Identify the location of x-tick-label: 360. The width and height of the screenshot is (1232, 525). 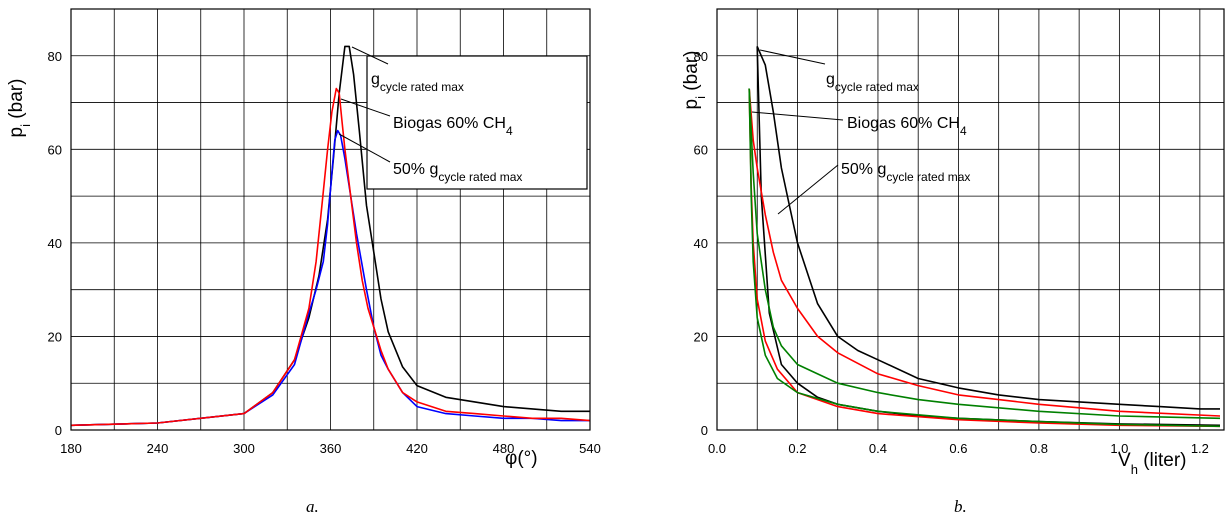
(331, 448).